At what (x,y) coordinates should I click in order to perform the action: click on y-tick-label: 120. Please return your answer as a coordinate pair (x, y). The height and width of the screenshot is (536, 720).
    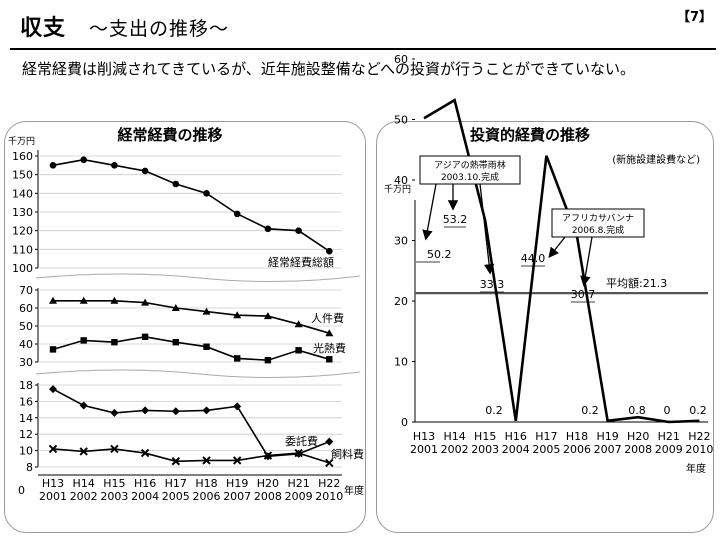
    Looking at the image, I should click on (22, 231).